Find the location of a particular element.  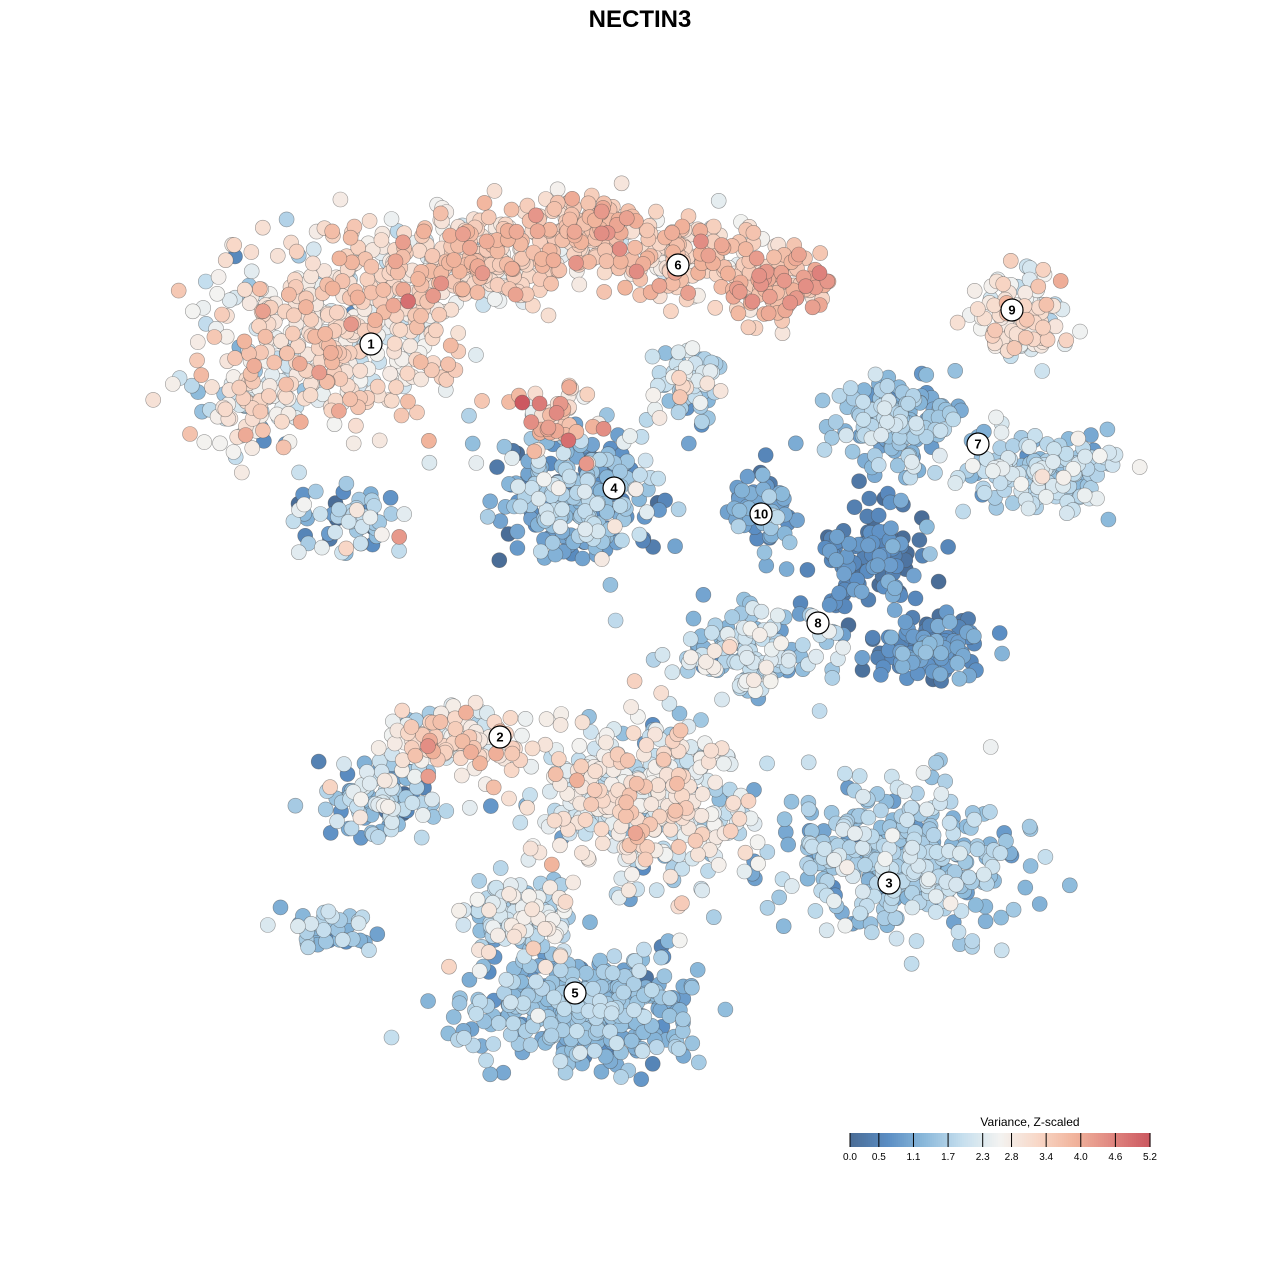

cluster-label-2: 2 is located at coordinates (500, 737).